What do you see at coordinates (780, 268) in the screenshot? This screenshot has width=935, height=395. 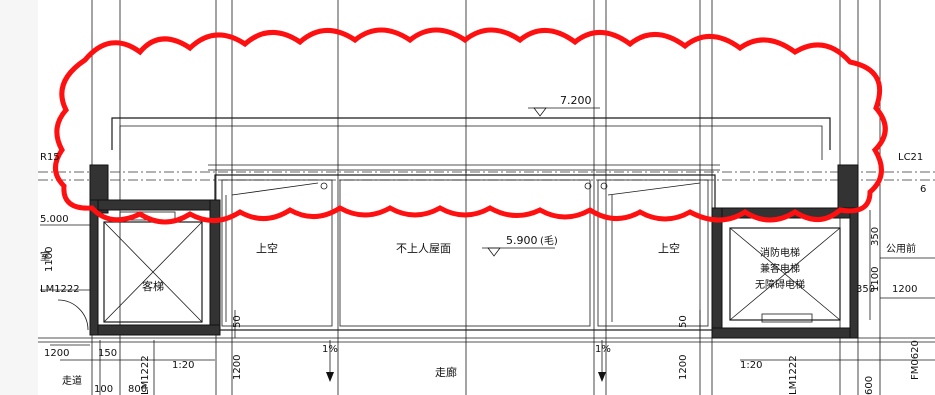 I see `elevator-label-2: 兼客电梯` at bounding box center [780, 268].